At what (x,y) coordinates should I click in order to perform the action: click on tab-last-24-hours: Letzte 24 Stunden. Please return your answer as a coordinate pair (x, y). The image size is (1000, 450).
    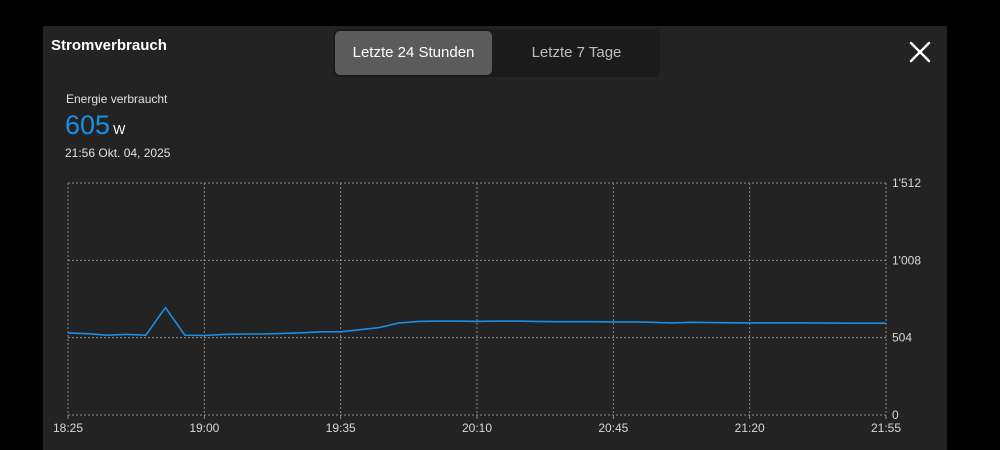
    Looking at the image, I should click on (413, 53).